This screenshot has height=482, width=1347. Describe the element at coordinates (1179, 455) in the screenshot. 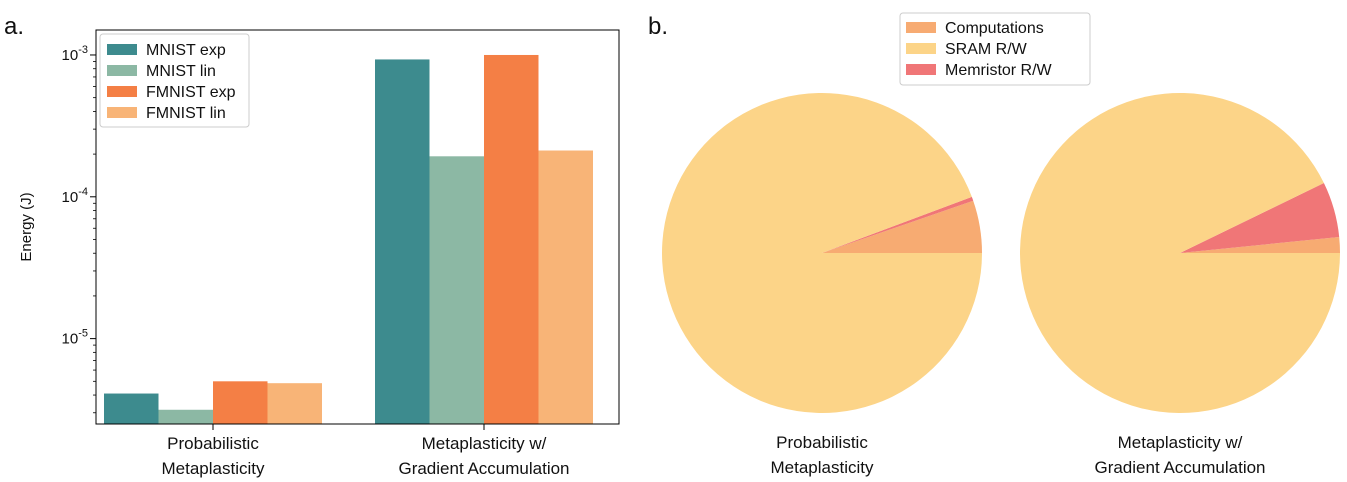

I see `pie-2-label: Metaplasticity w/Gradient Accumulation` at that location.